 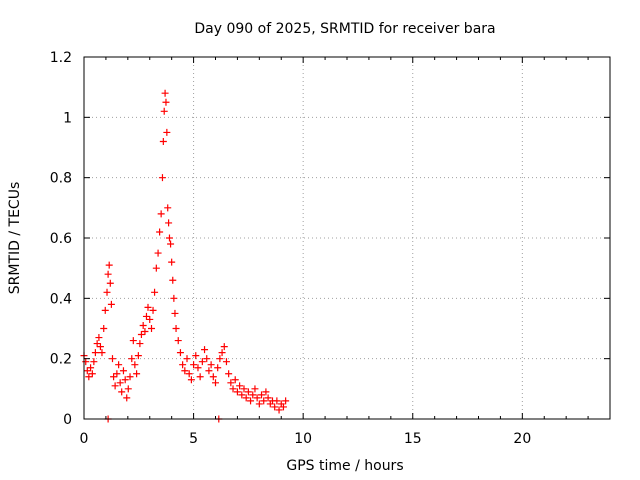 I want to click on y-tick-label: 0.8, so click(x=61, y=179).